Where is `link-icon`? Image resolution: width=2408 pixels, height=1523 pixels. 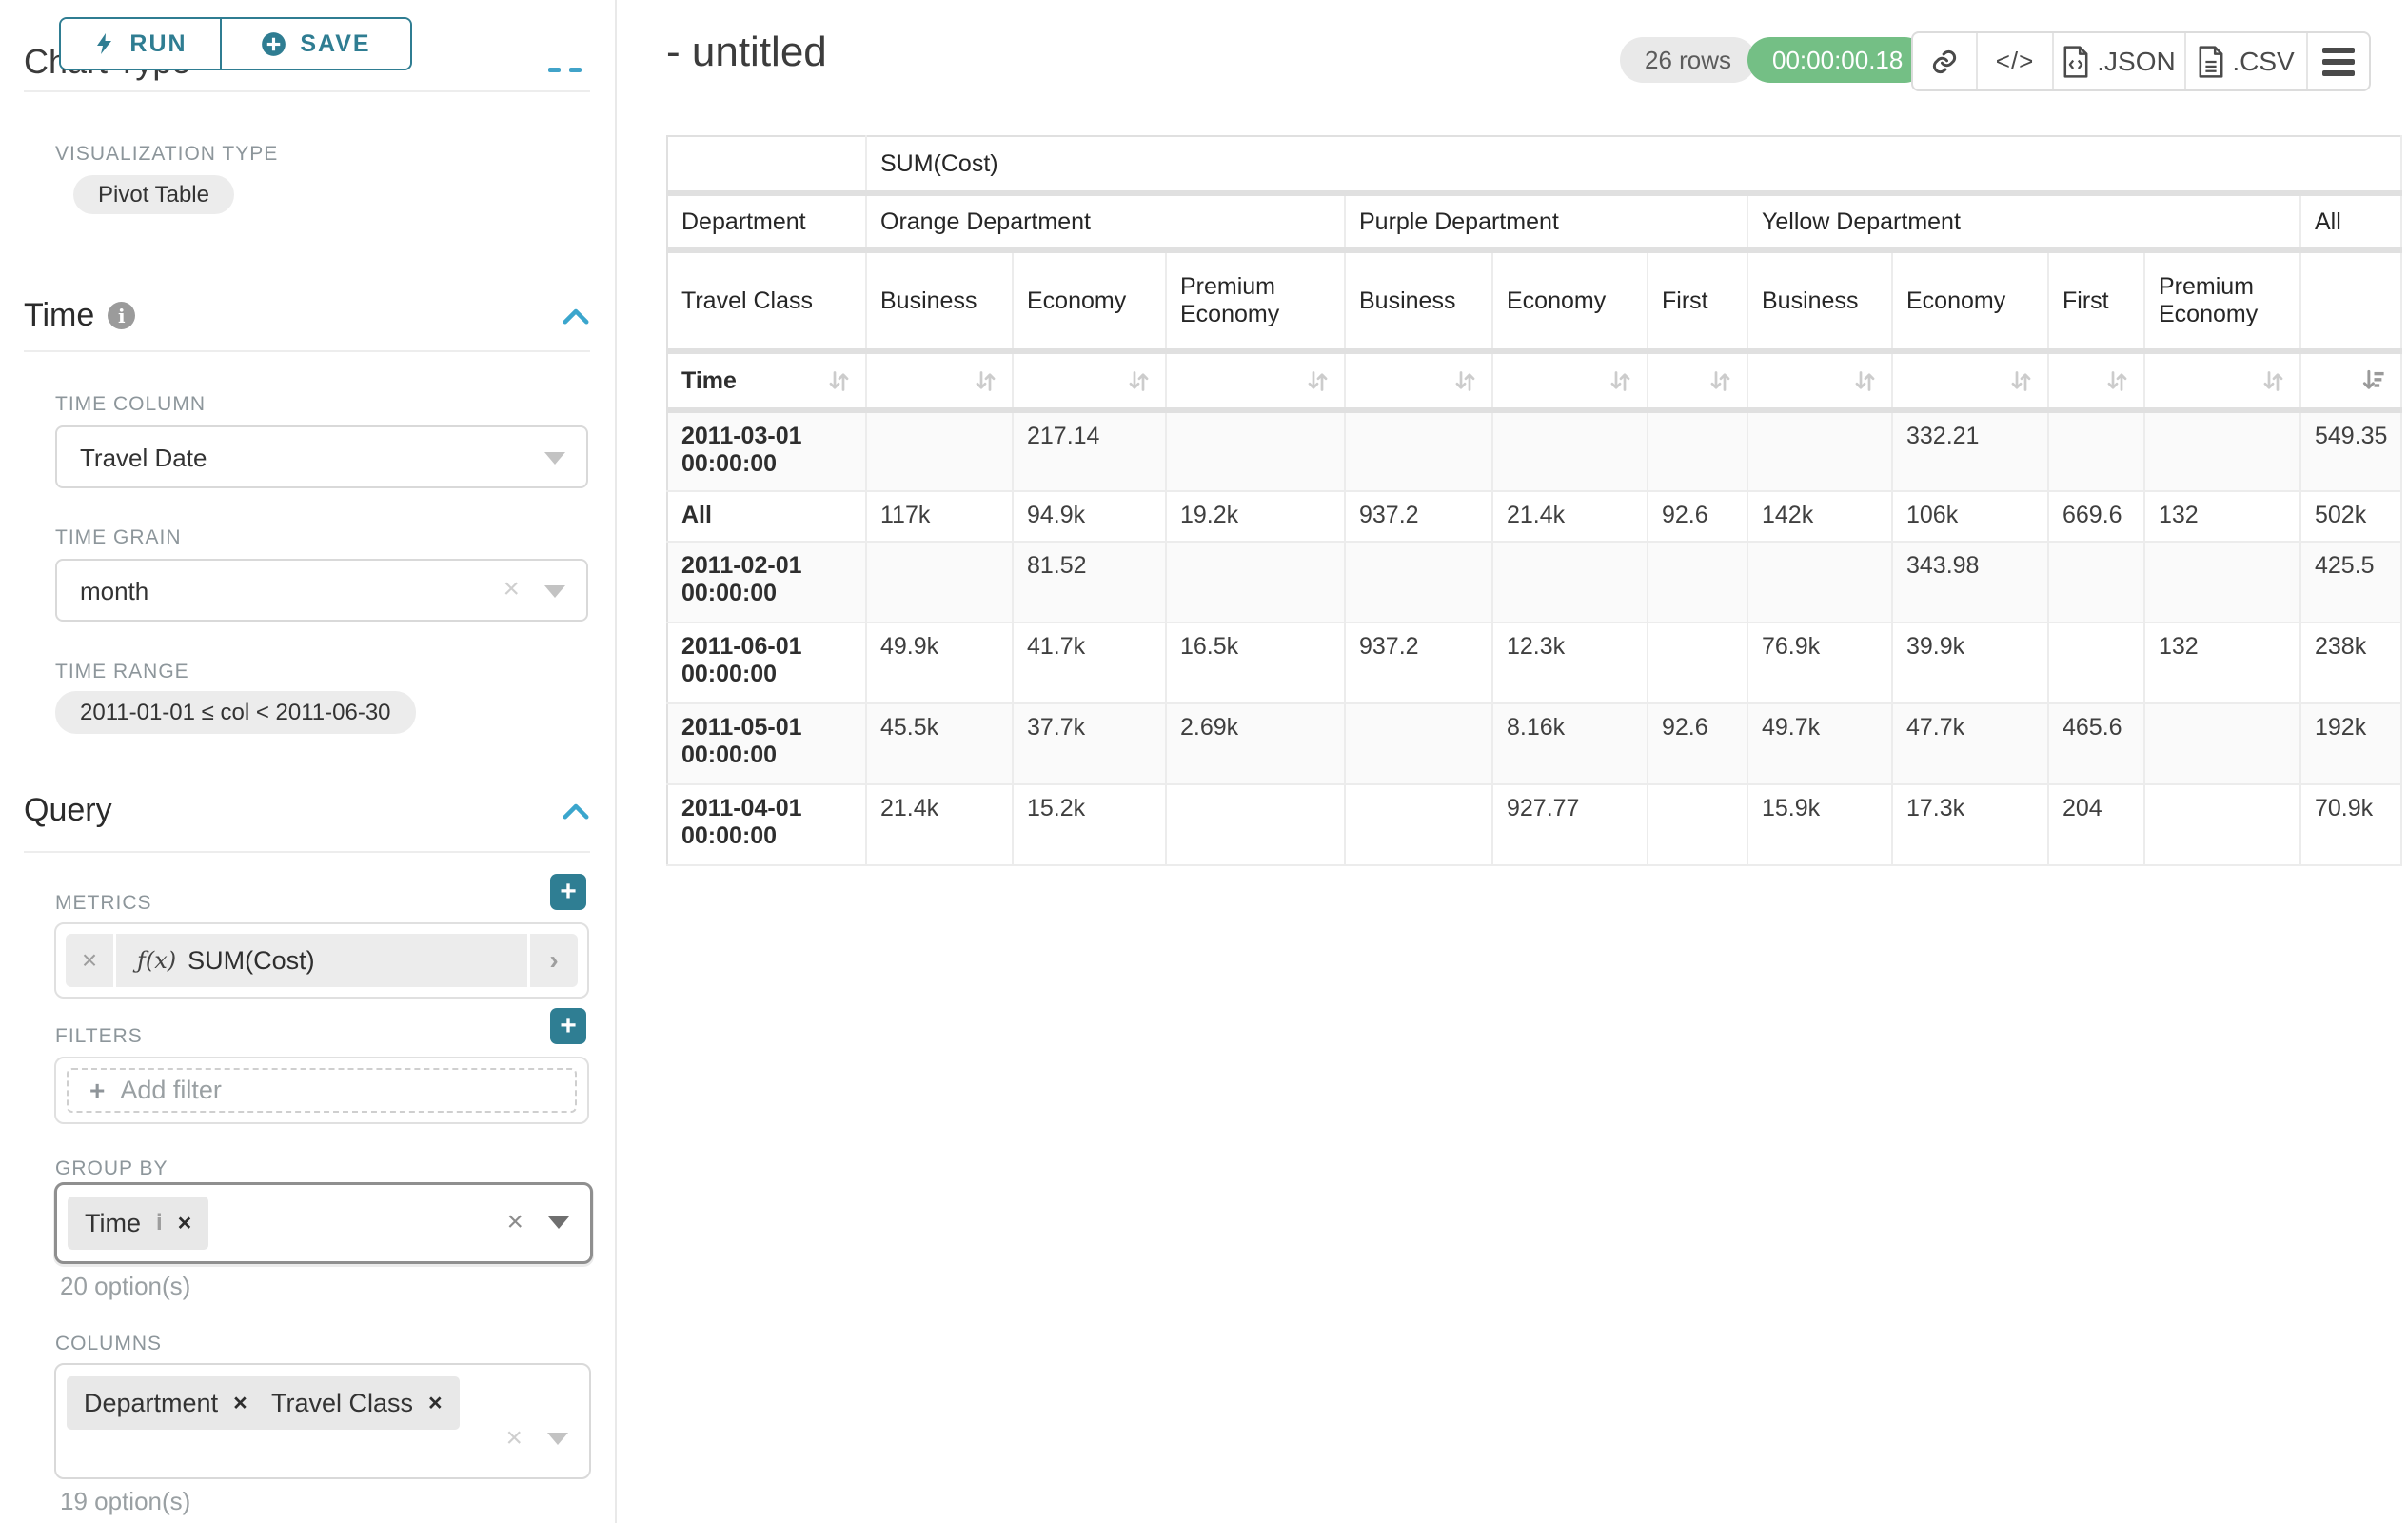 link-icon is located at coordinates (1944, 61).